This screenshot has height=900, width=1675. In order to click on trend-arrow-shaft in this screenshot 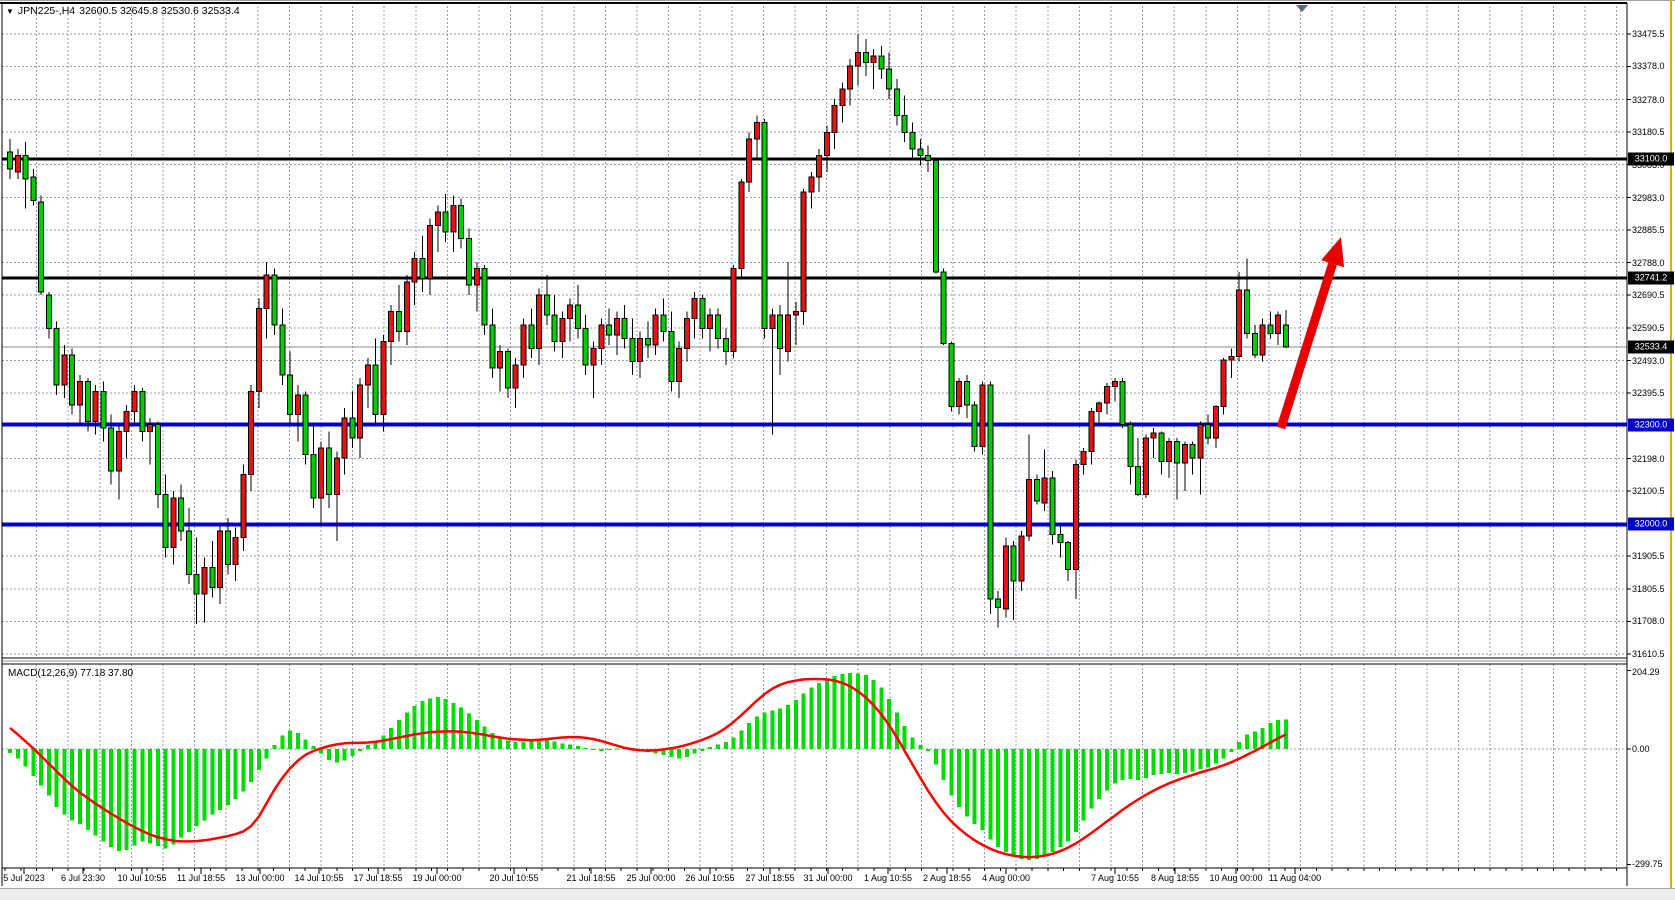, I will do `click(1306, 346)`.